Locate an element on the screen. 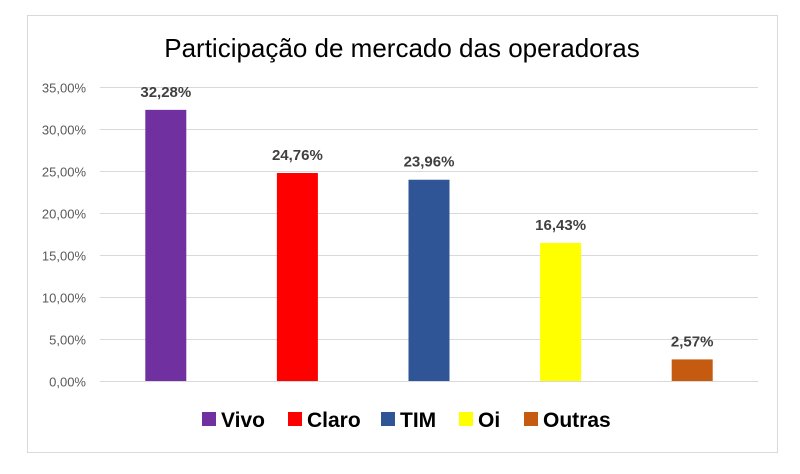 This screenshot has height=474, width=800. data-label: 16,43% is located at coordinates (560, 225).